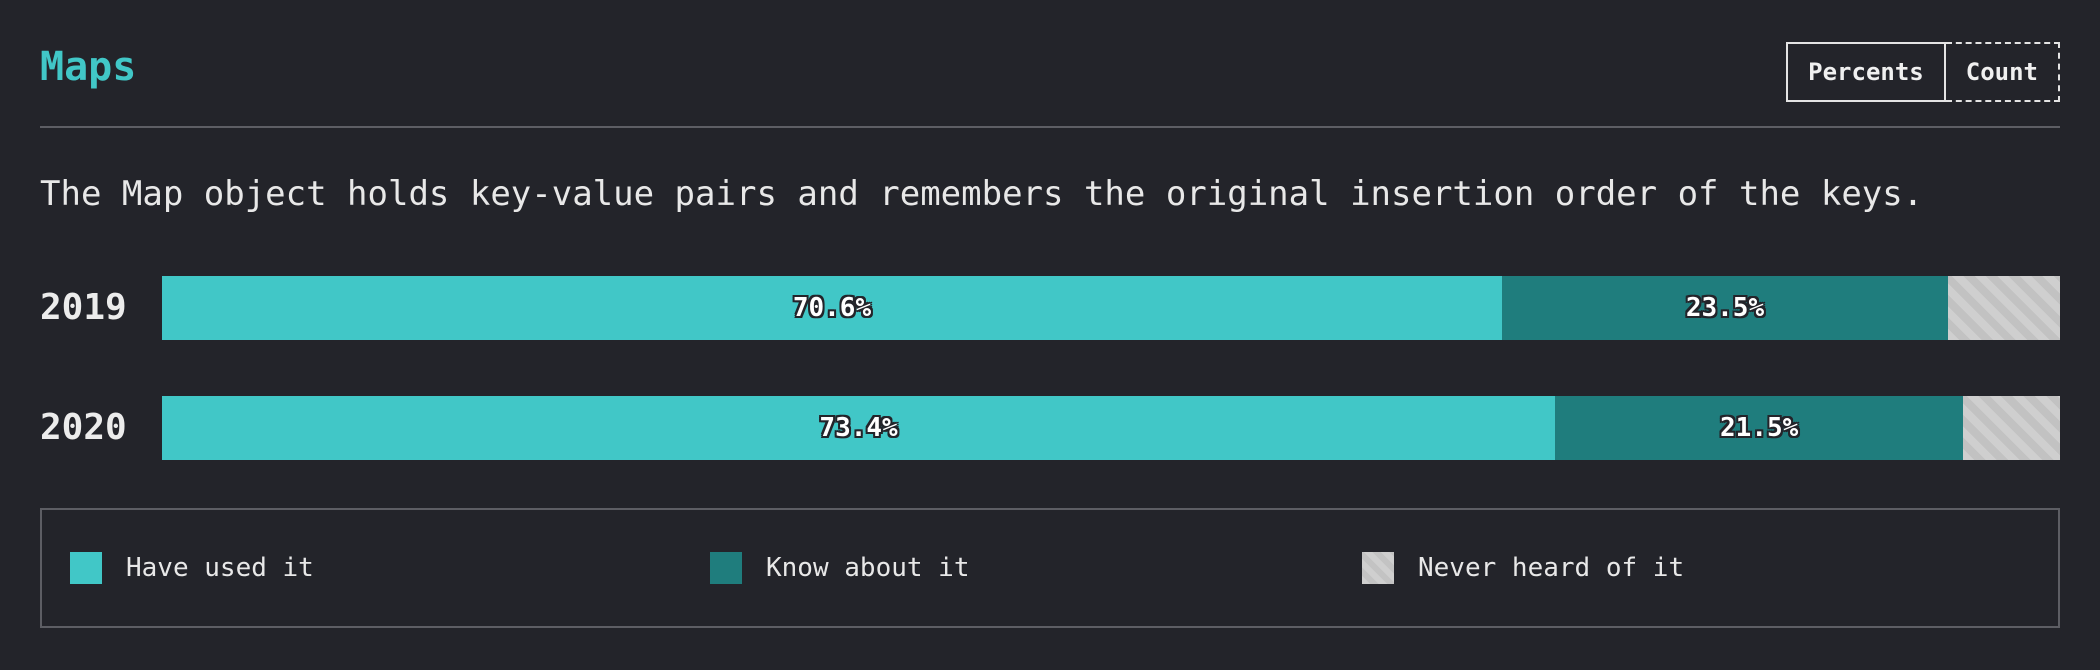 The image size is (2100, 670). I want to click on data-label: 21.5%, so click(1759, 428).